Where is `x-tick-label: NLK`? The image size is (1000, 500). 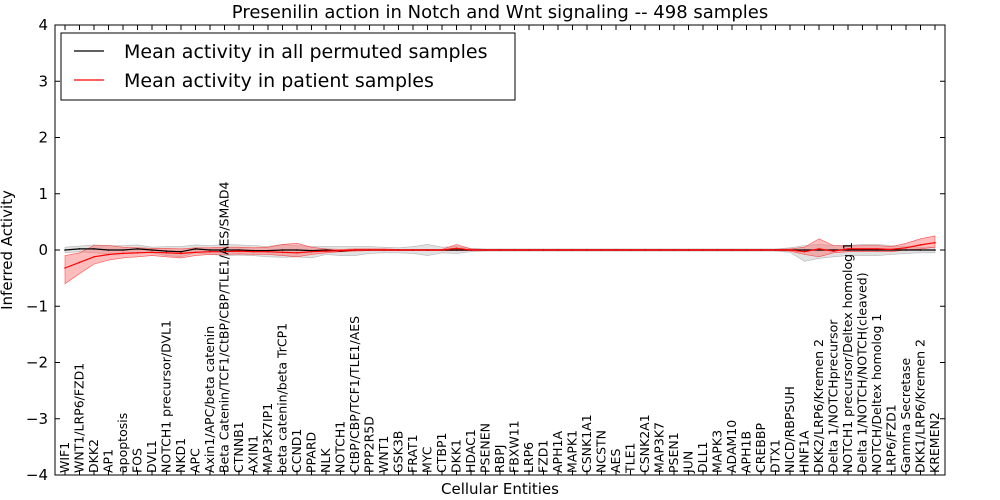
x-tick-label: NLK is located at coordinates (325, 460).